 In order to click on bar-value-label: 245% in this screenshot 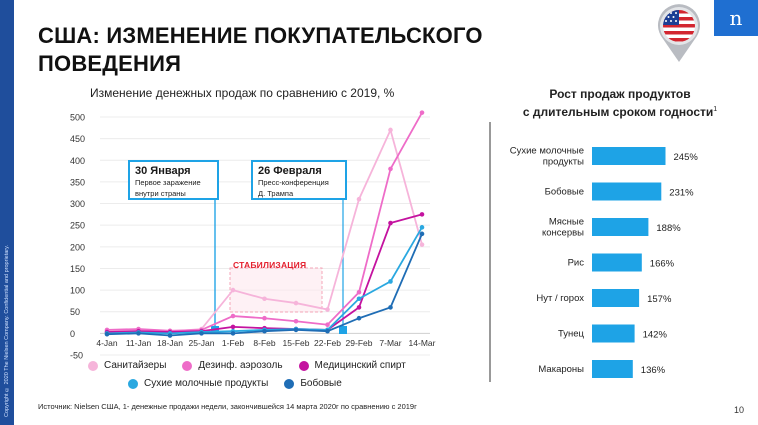, I will do `click(686, 157)`.